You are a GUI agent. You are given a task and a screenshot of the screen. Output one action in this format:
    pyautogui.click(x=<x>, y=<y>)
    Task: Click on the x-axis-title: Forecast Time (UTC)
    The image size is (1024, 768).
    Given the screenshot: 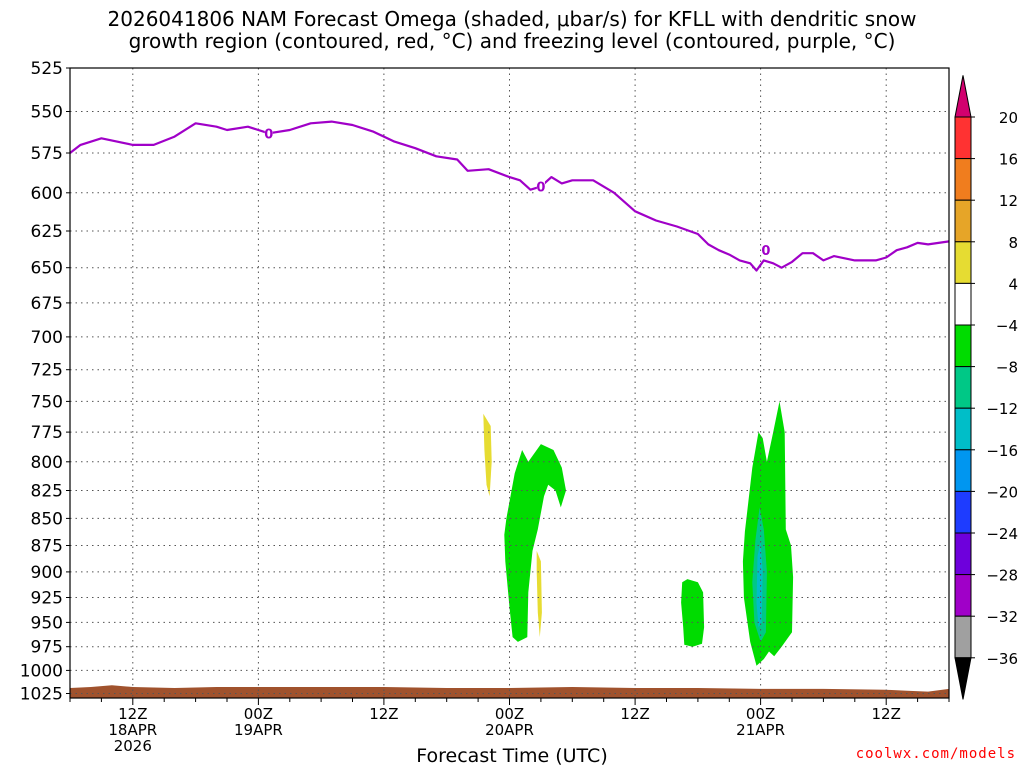 What is the action you would take?
    pyautogui.click(x=512, y=756)
    